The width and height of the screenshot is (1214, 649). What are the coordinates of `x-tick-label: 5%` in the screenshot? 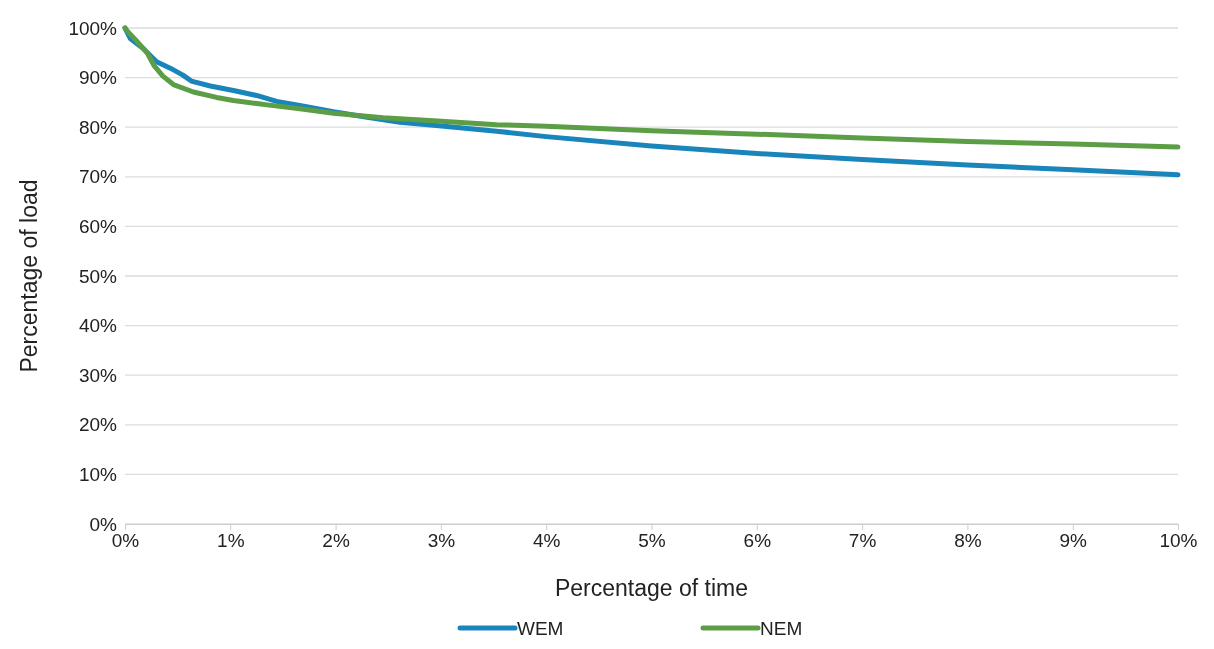 It's located at (652, 541).